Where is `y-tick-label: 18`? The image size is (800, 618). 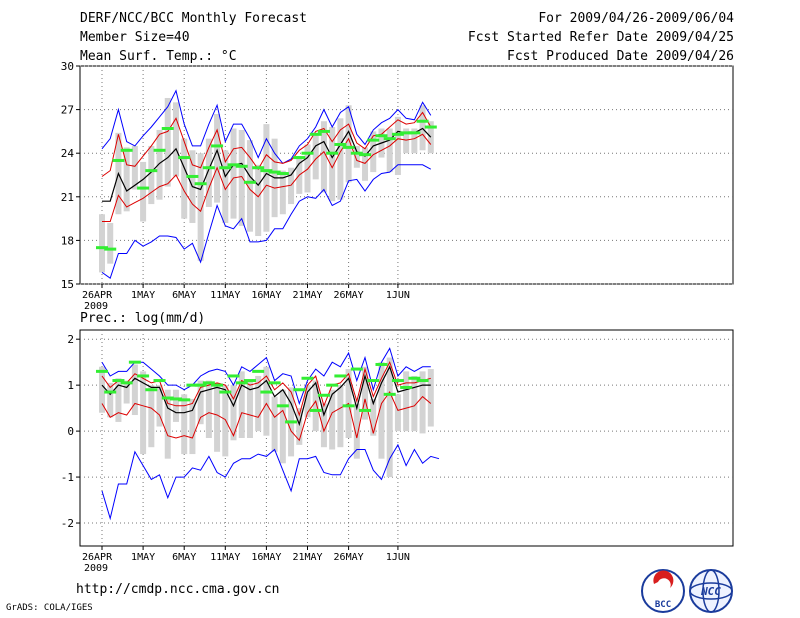
y-tick-label: 18 is located at coordinates (67, 240).